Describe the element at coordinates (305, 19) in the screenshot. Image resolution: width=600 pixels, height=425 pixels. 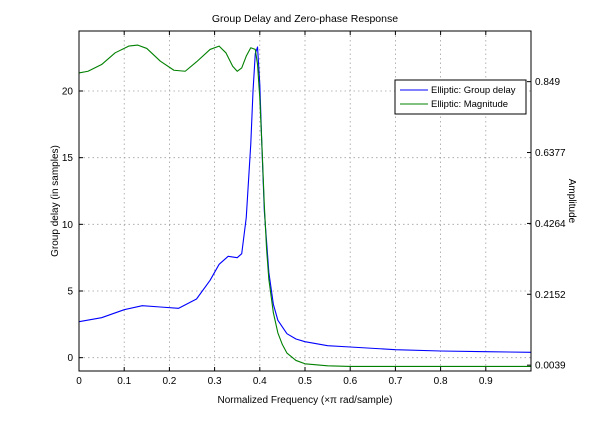
I see `chart-title: Group Delay and Zero-phase Response` at that location.